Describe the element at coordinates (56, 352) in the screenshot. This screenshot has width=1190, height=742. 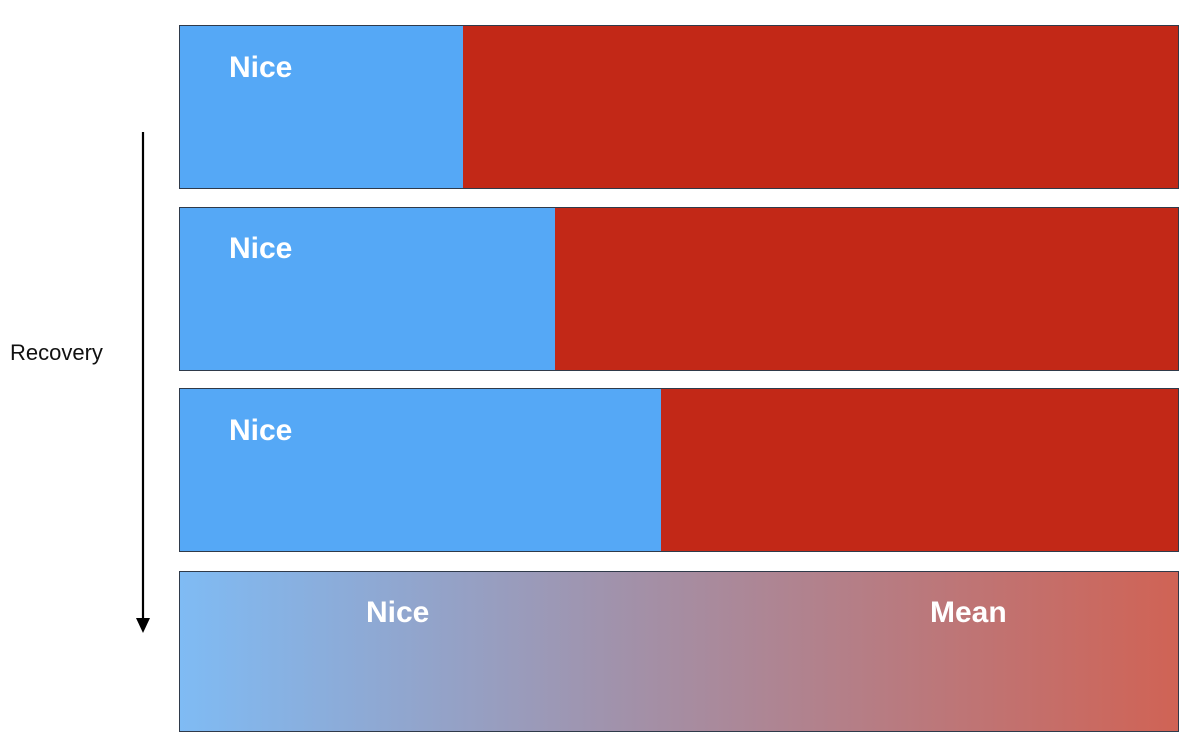
I see `recovery-axis-label: Recovery` at that location.